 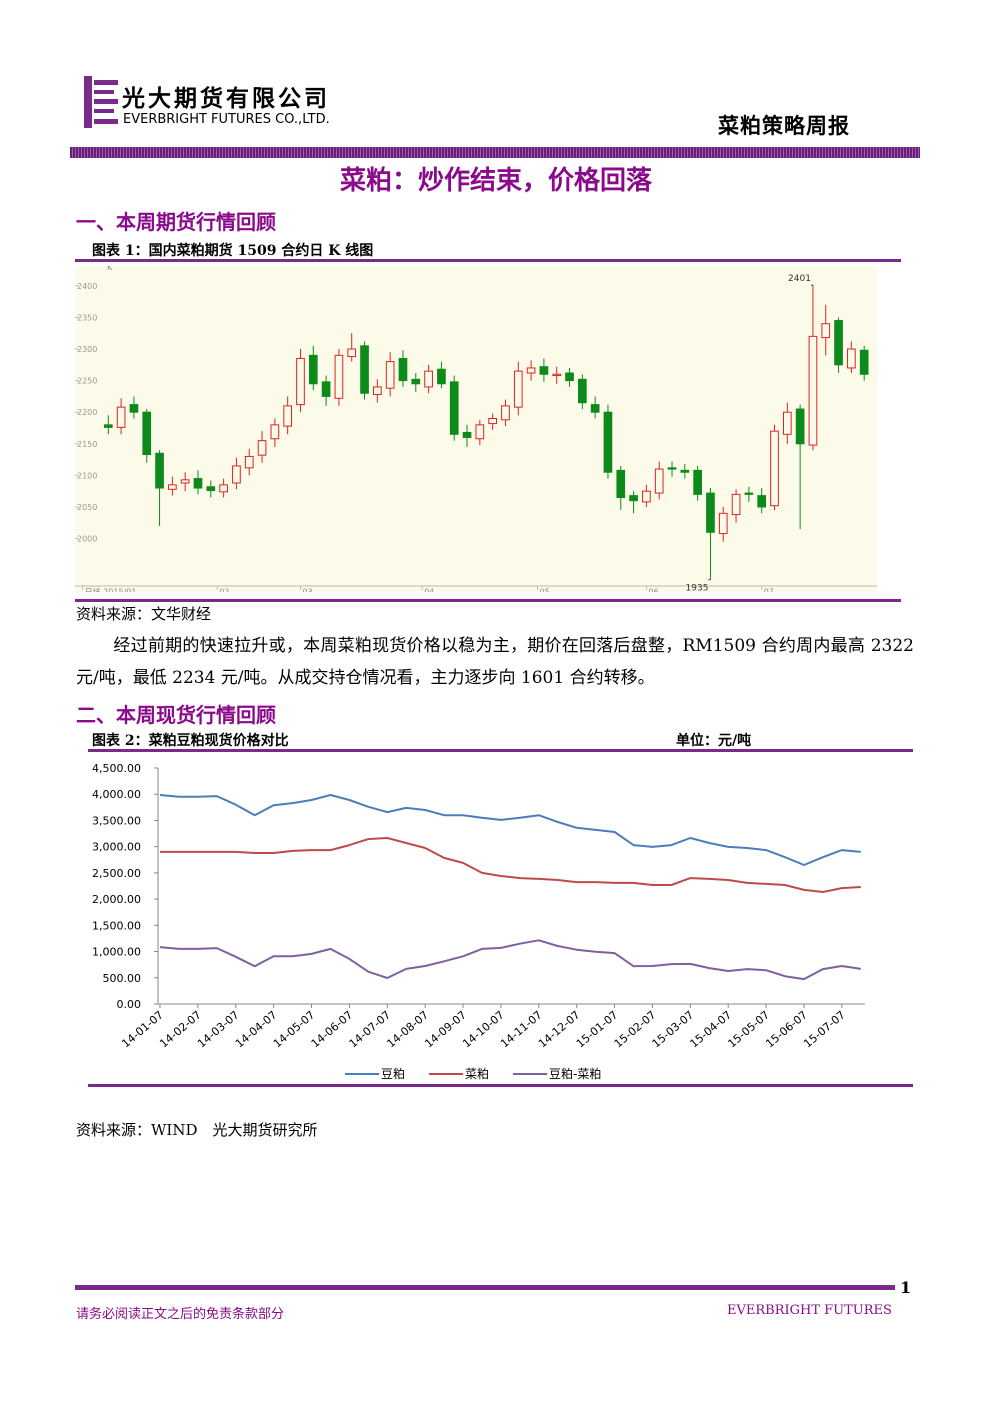 I want to click on x-tick-label: 07, so click(x=769, y=590).